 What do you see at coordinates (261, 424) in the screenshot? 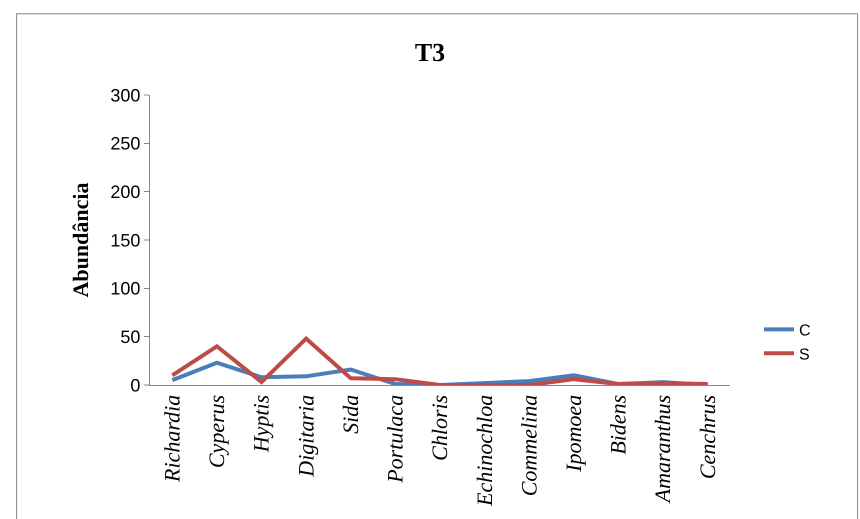
I see `x-tick-label: Hyptis` at bounding box center [261, 424].